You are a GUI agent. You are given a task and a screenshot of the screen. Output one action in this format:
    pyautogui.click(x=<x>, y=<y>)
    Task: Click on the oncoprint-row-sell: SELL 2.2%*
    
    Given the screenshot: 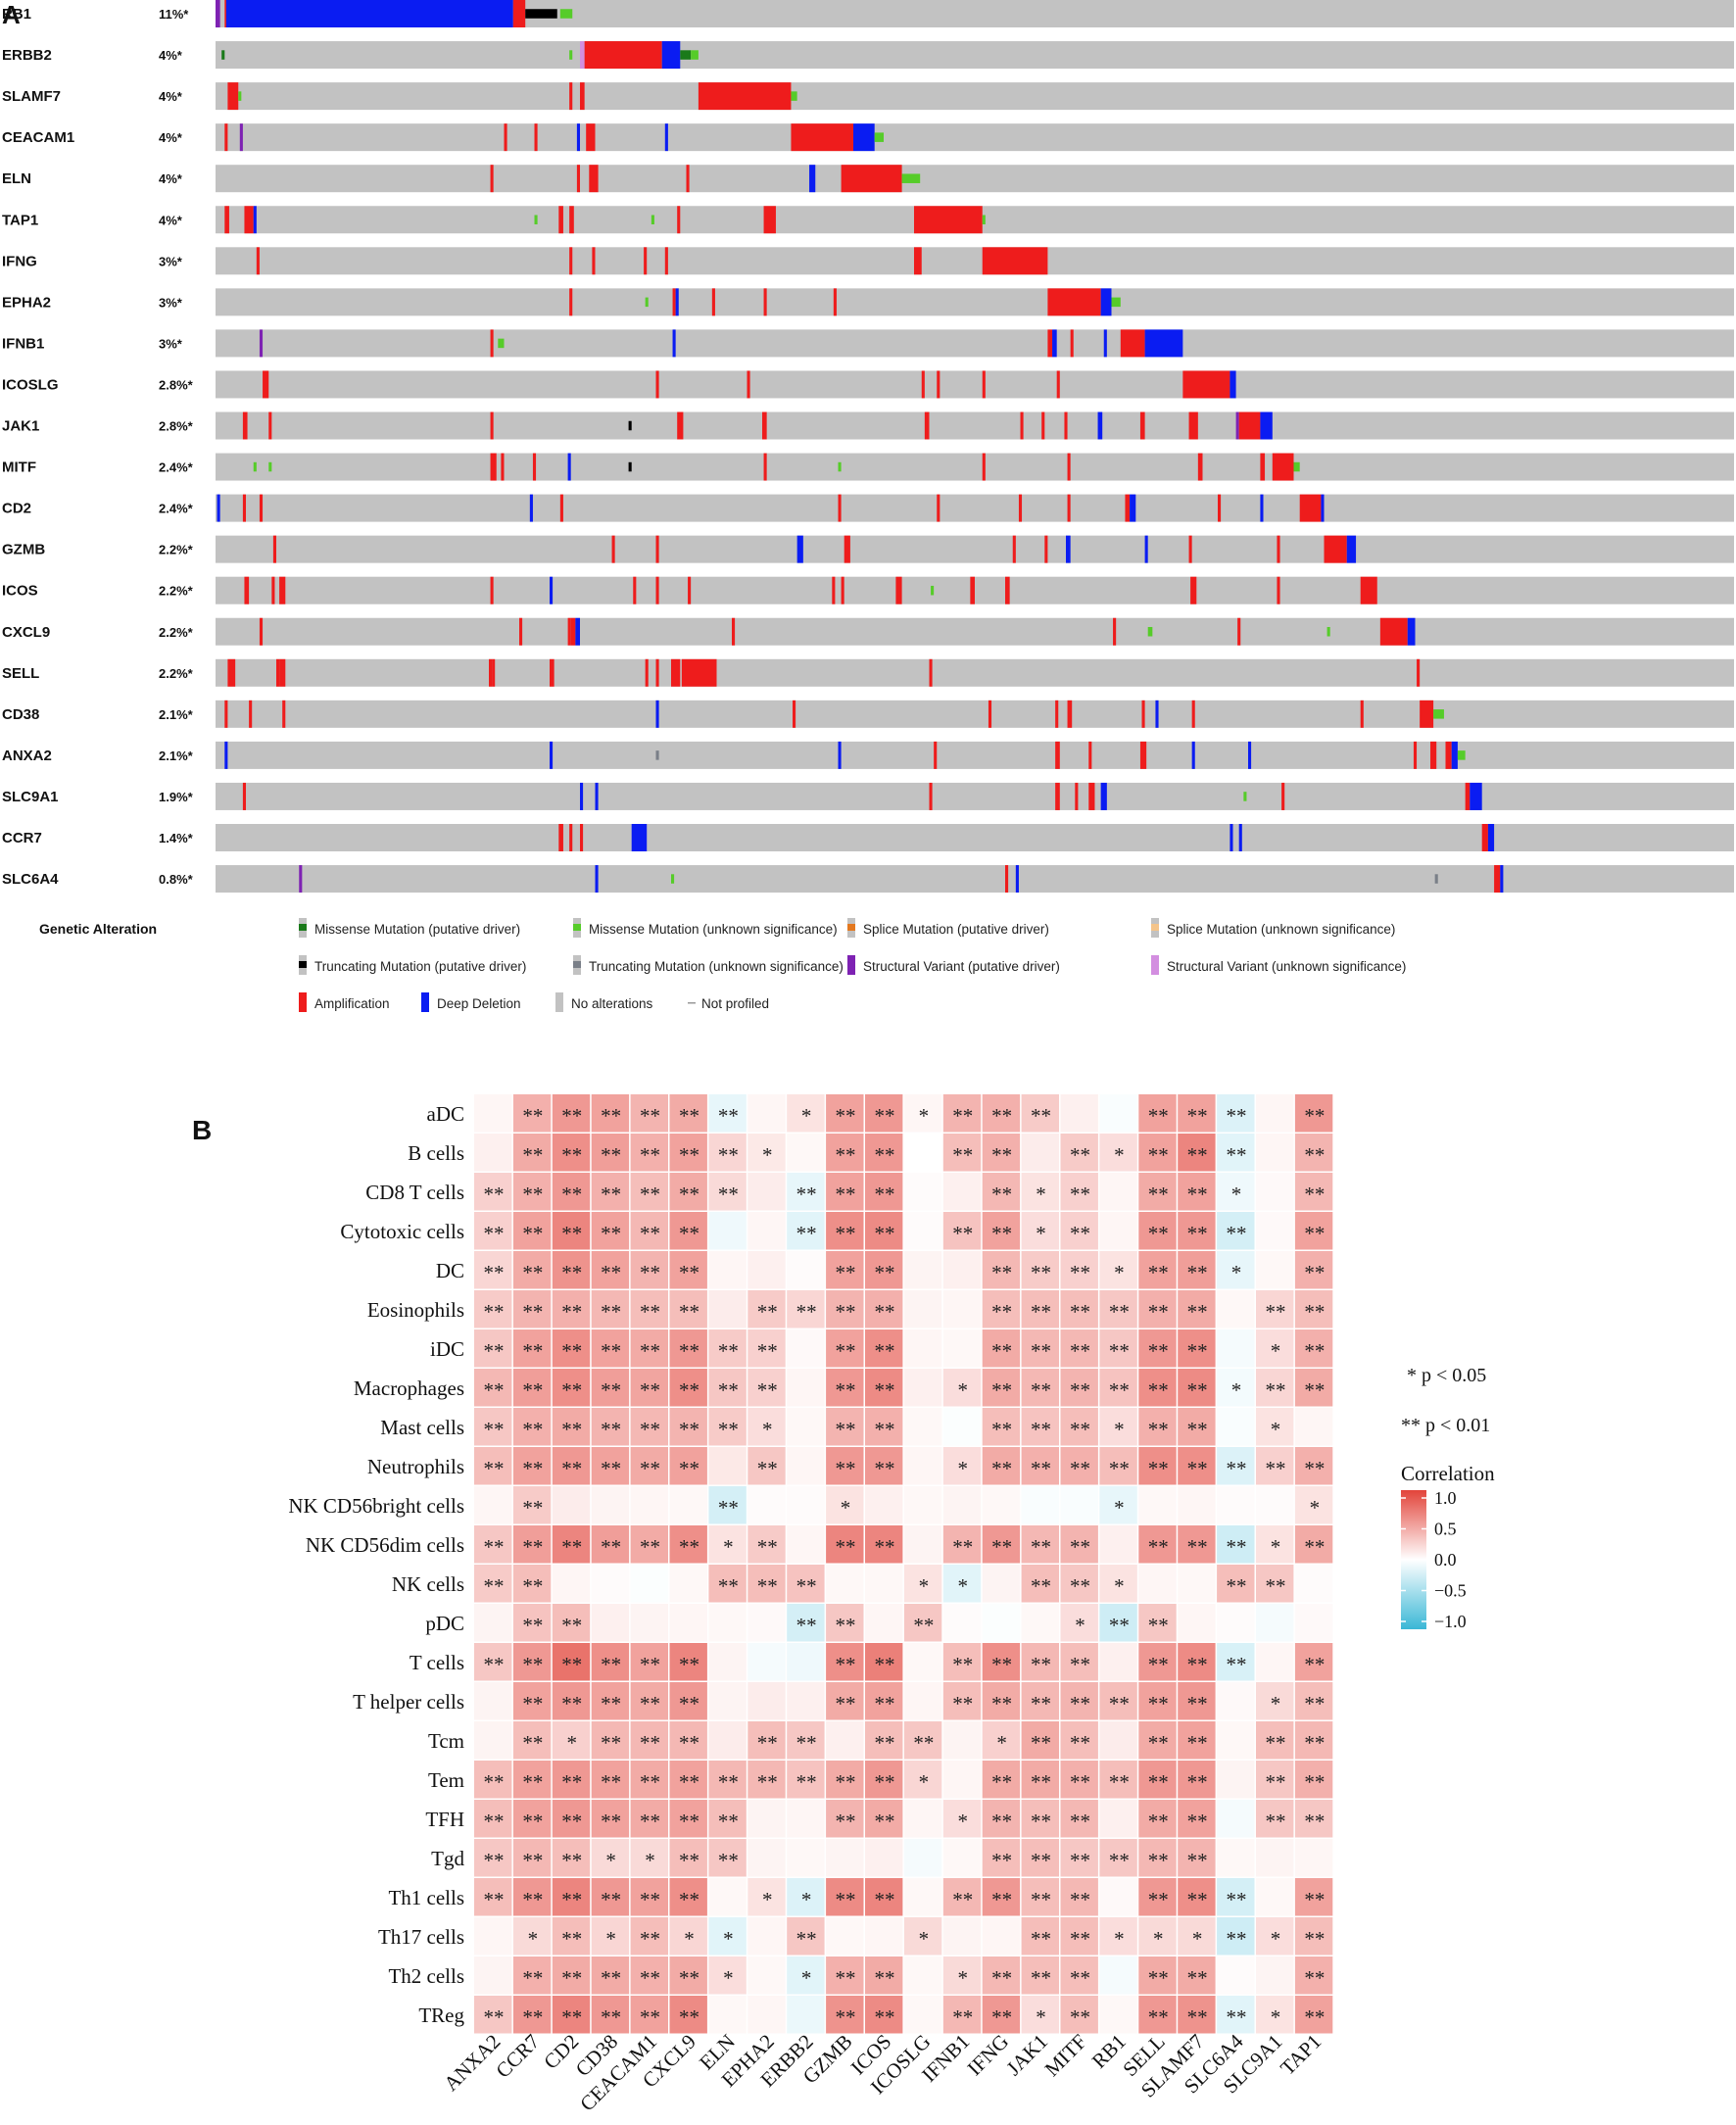 What is the action you would take?
    pyautogui.click(x=868, y=672)
    